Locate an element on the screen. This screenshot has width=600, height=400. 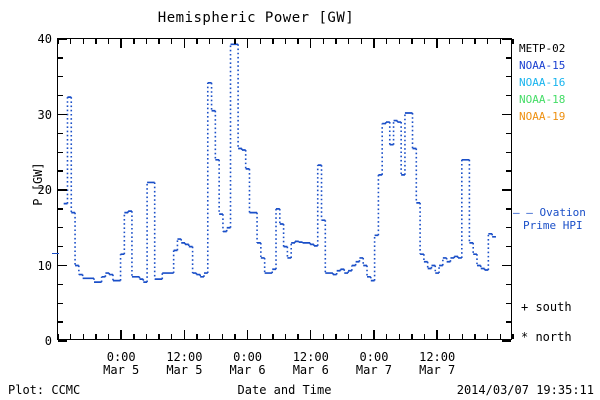
ovation-legend: — — Ovation Prime HPI is located at coordinates (556, 219).